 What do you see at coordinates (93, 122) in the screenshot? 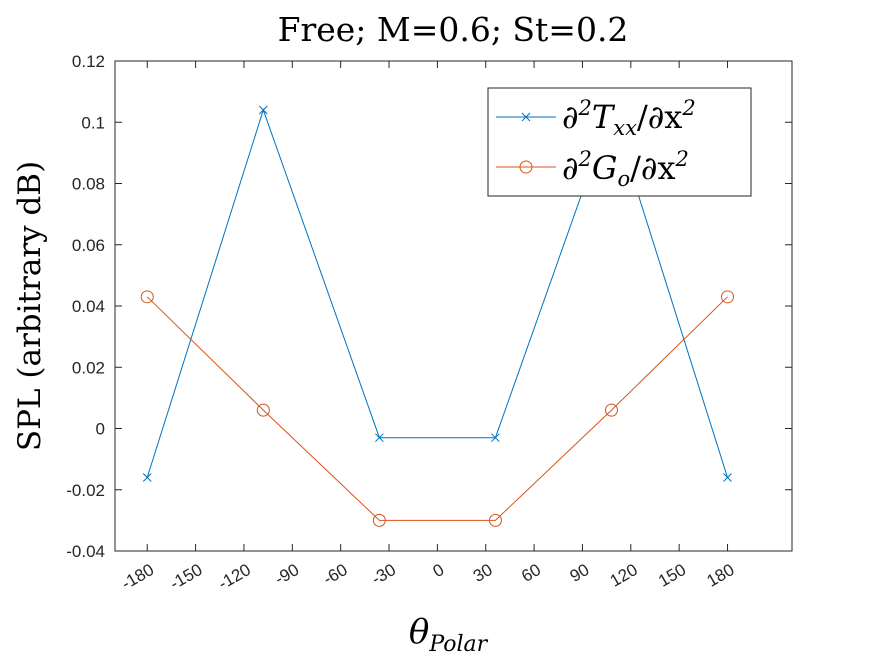
I see `y-tick-label: 0.1` at bounding box center [93, 122].